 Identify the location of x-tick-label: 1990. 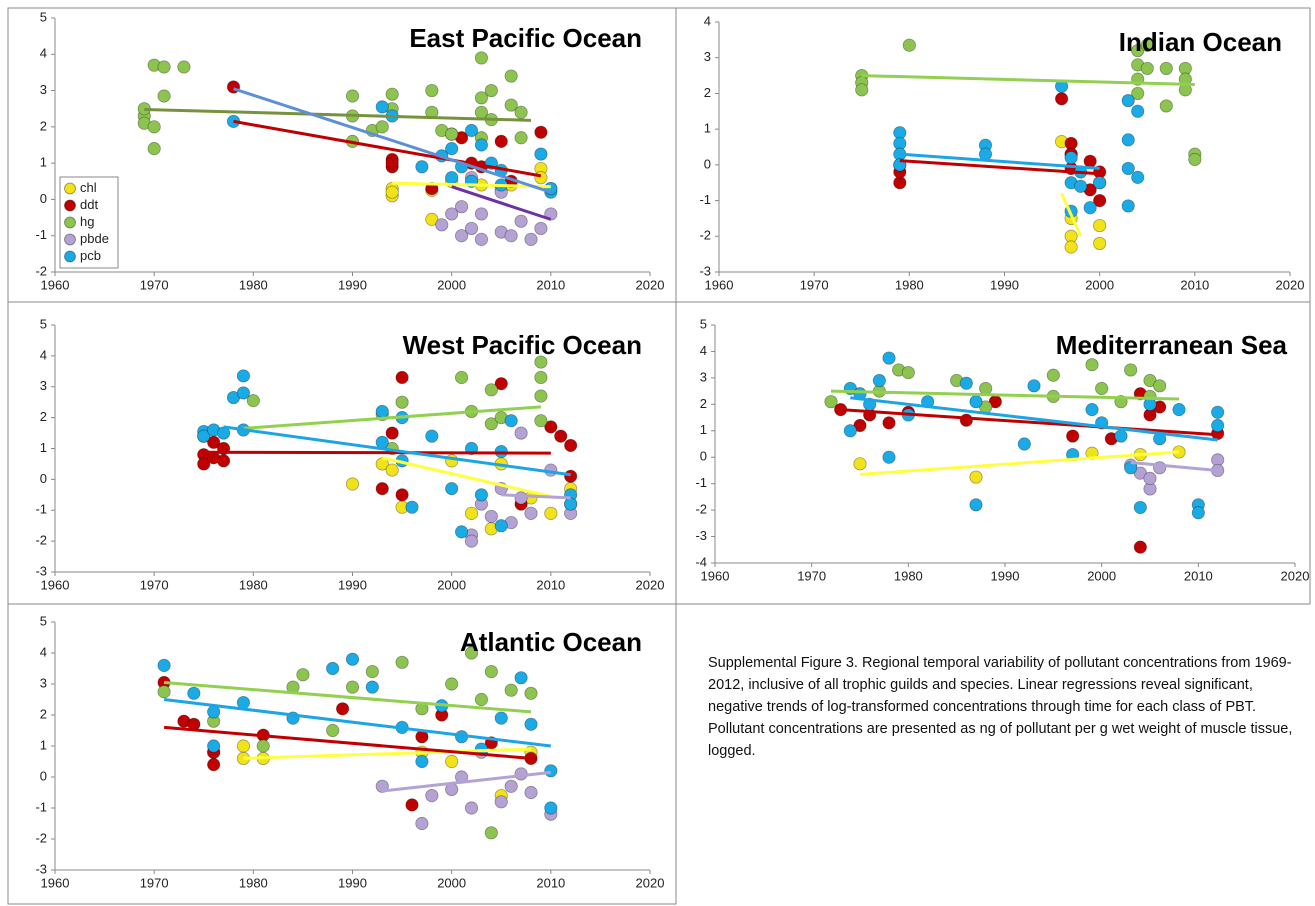
(352, 584).